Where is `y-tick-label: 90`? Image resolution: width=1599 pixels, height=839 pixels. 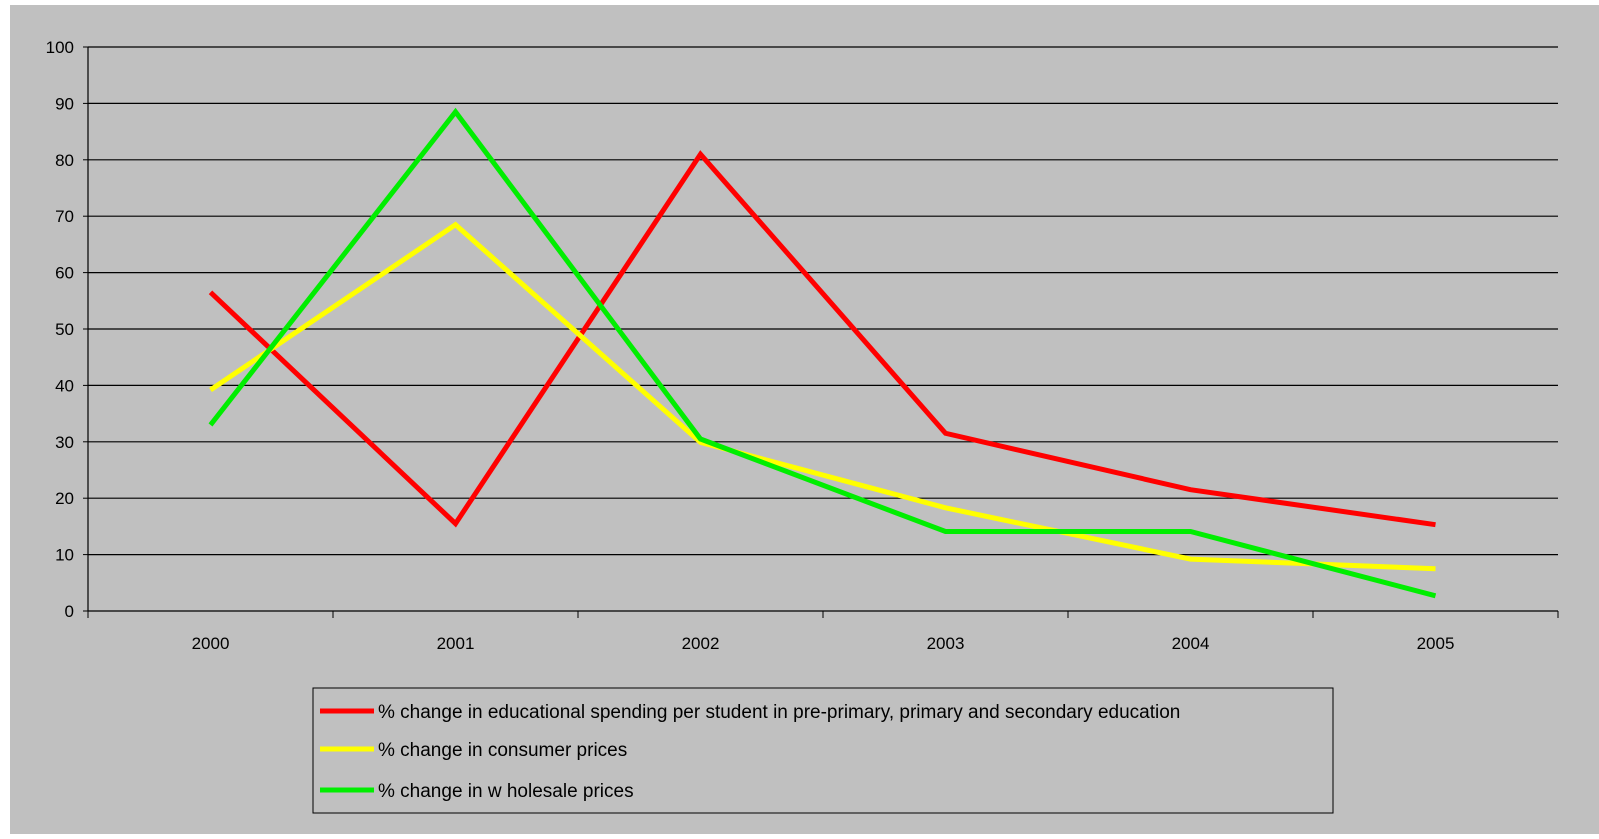
y-tick-label: 90 is located at coordinates (64, 103).